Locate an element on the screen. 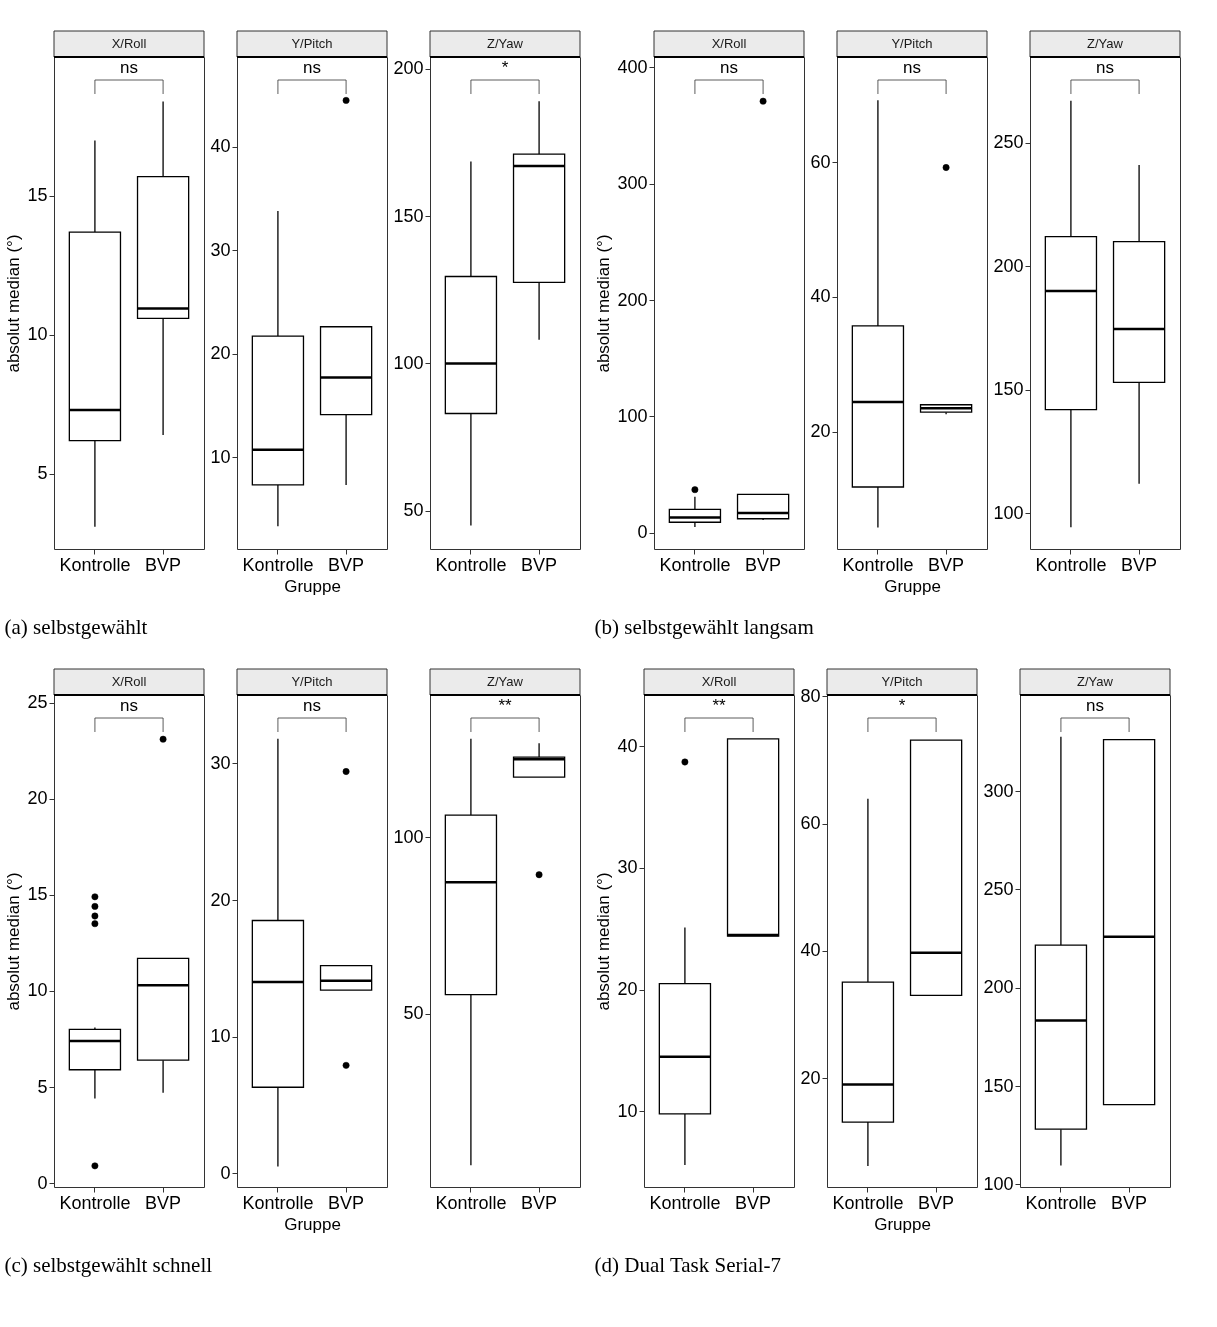 The height and width of the screenshot is (1327, 1217). text: (d) Dual Task Serial-7 is located at coordinates (687, 1264).